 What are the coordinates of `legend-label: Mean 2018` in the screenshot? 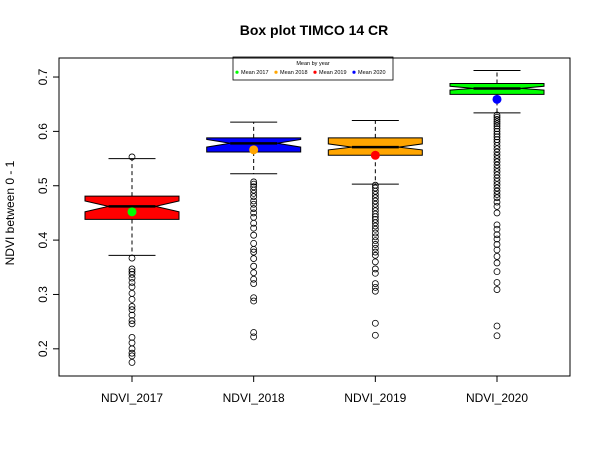 It's located at (294, 73).